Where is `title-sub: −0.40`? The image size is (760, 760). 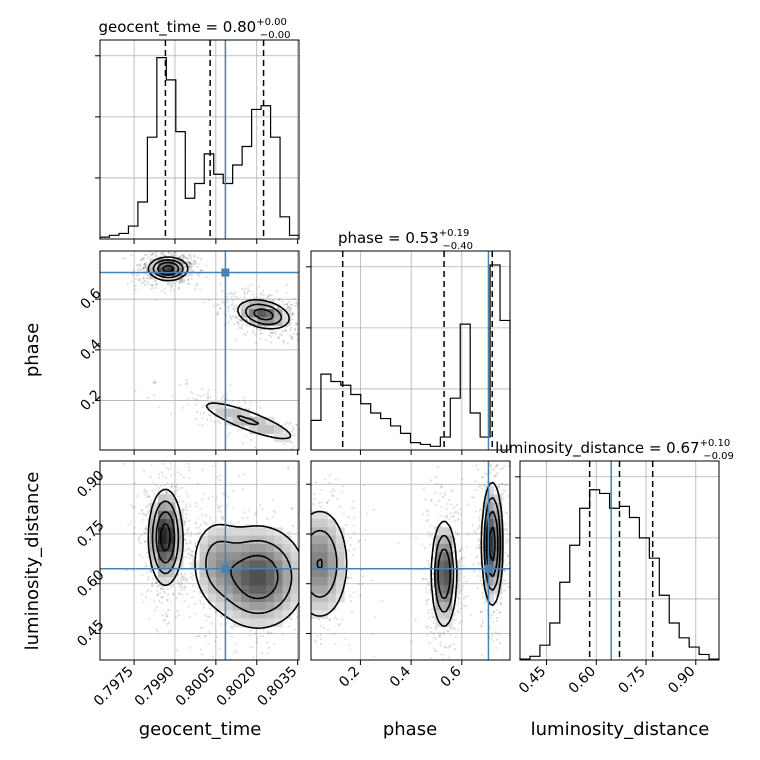
title-sub: −0.40 is located at coordinates (457, 246).